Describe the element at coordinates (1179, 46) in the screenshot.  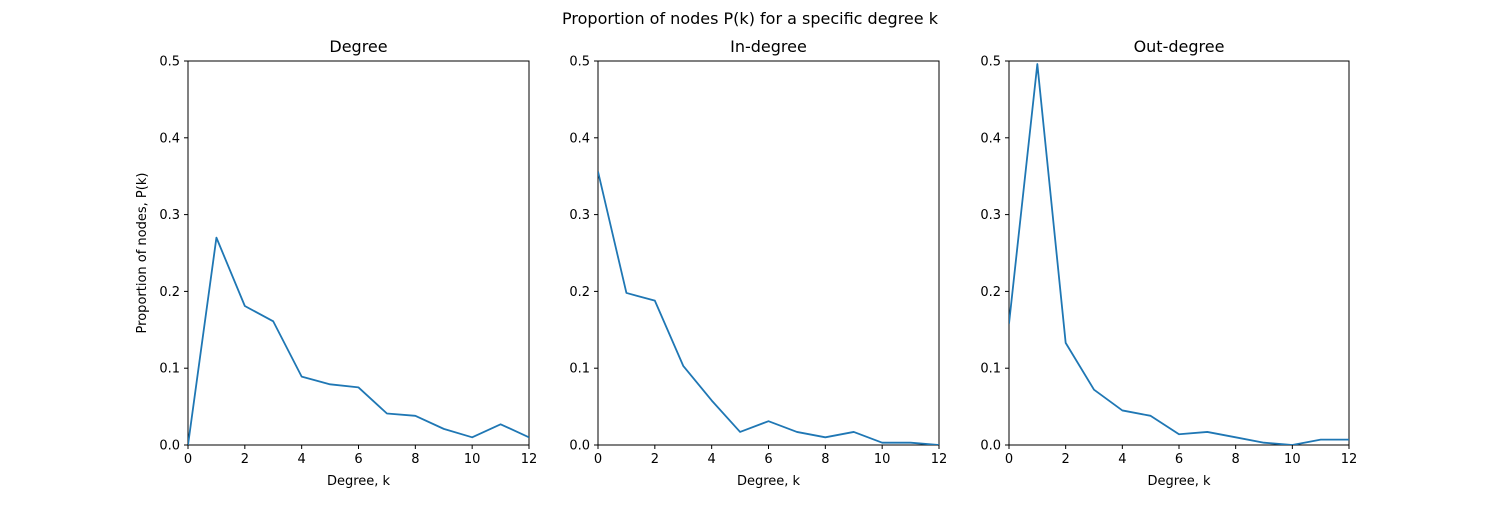
I see `subplot-title: Out-degree` at that location.